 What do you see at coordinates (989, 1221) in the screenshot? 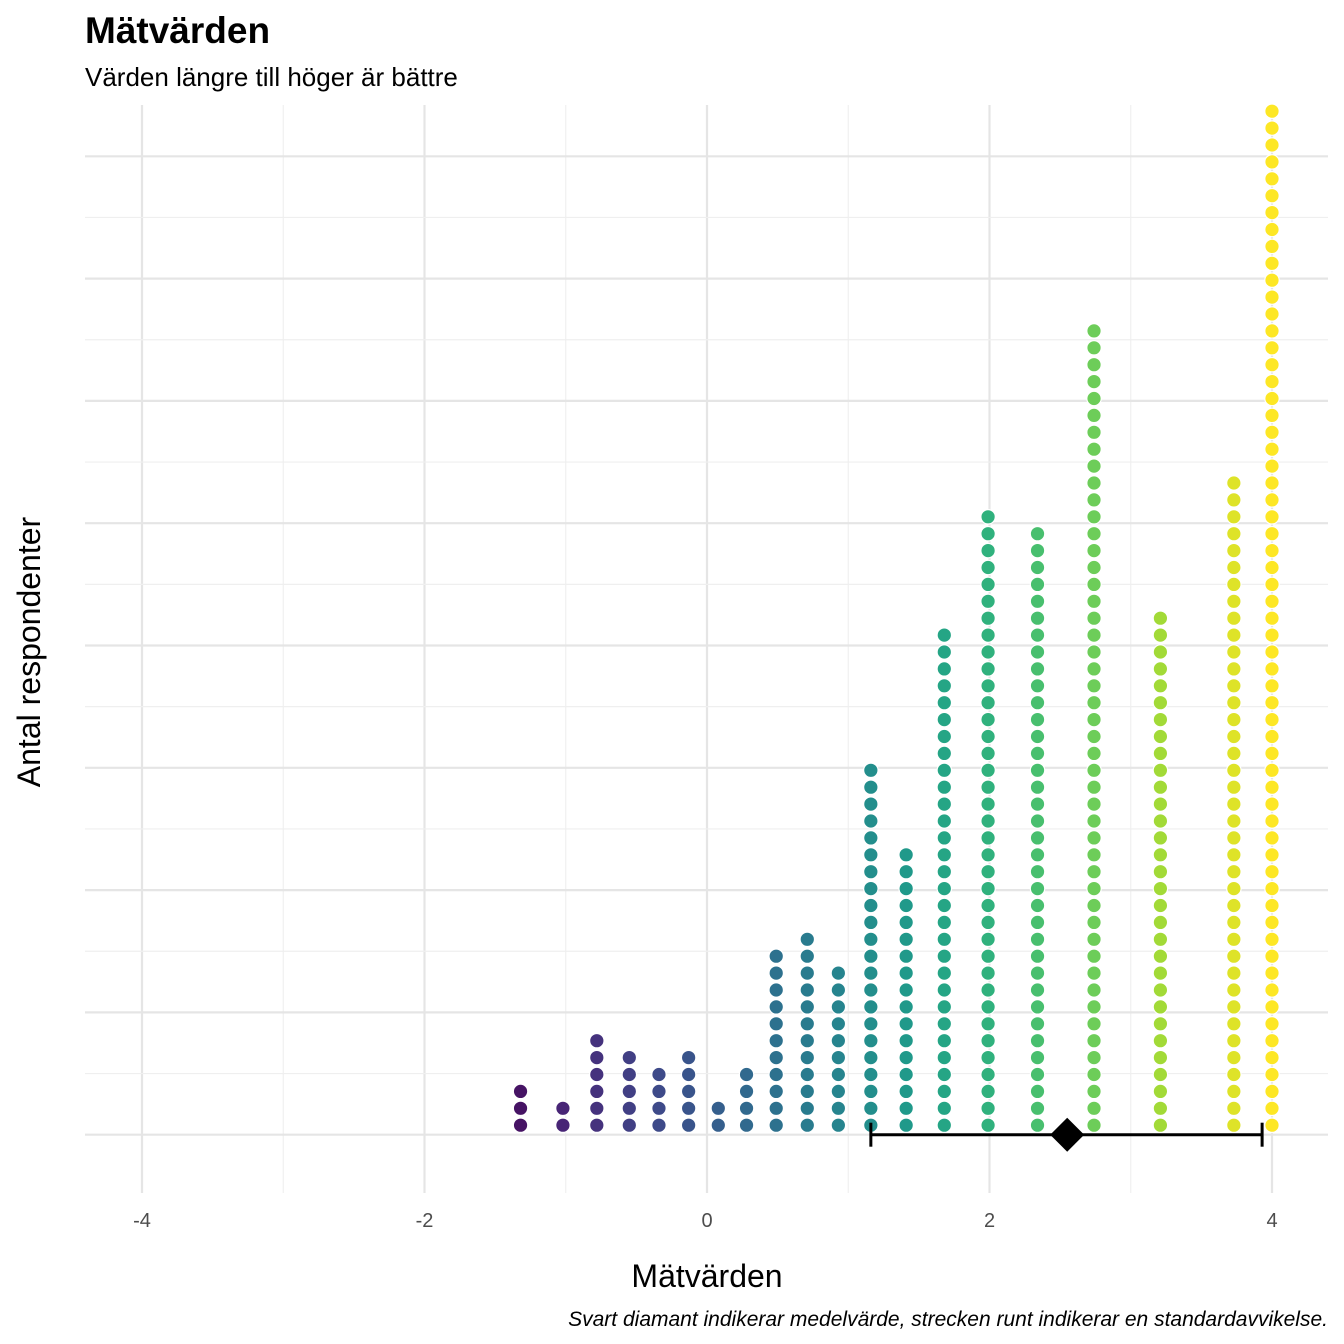
I see `x-tick-label: 2` at bounding box center [989, 1221].